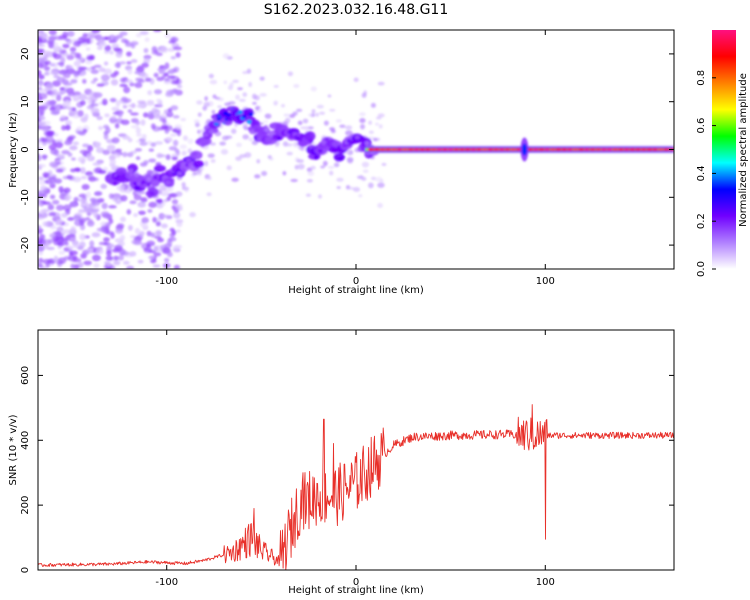 Image resolution: width=750 pixels, height=600 pixels. What do you see at coordinates (701, 269) in the screenshot?
I see `colorbar-tick-label: 0.0` at bounding box center [701, 269].